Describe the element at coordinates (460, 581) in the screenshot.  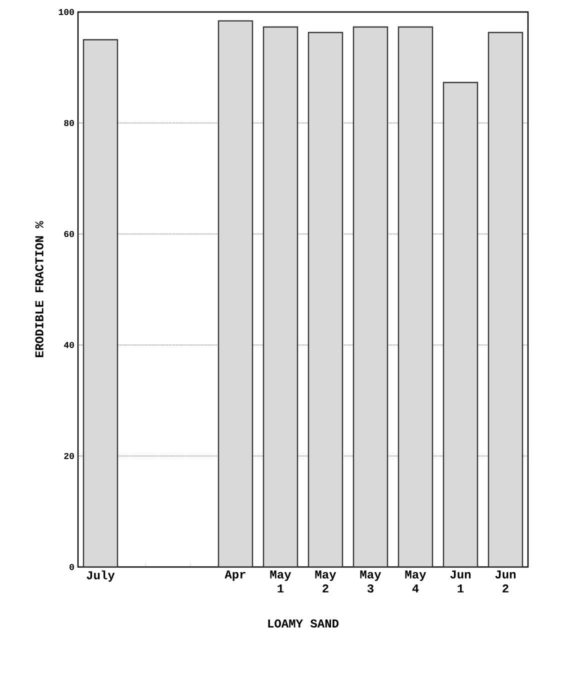
I see `x-tick-label: Jun 1` at that location.